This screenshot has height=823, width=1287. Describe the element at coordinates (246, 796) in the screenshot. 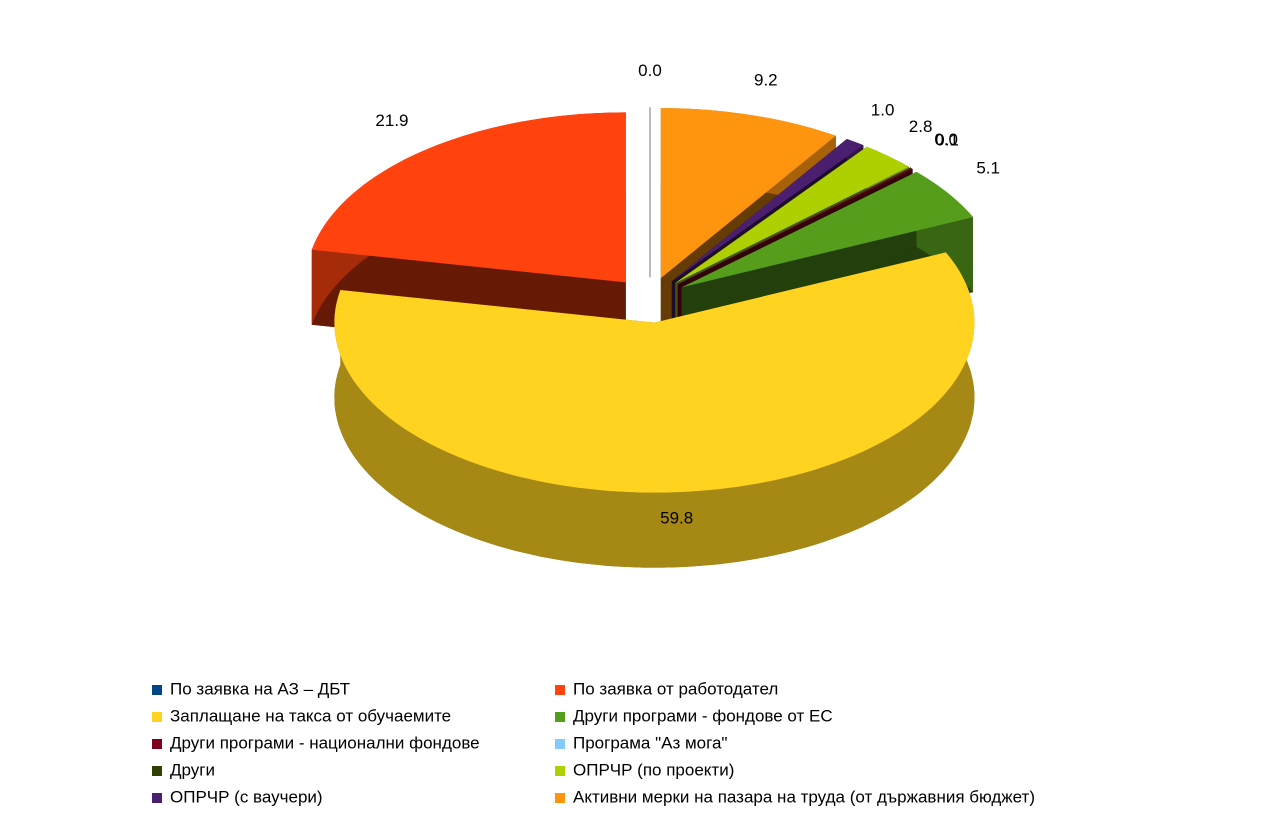

I see `legend-label: ОПРЧР (с ваучери)` at that location.